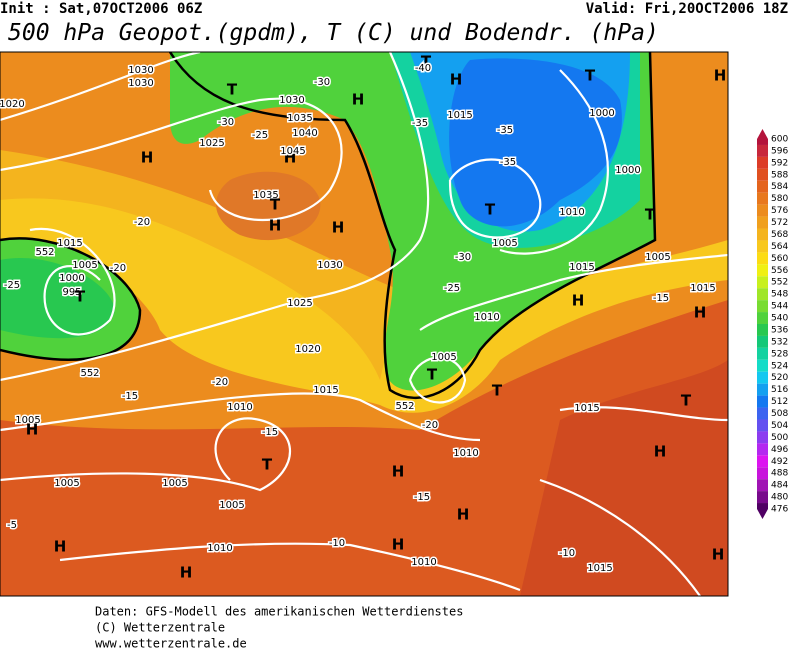 This screenshot has height=648, width=790. I want to click on colorbar-label: 576, so click(779, 211).